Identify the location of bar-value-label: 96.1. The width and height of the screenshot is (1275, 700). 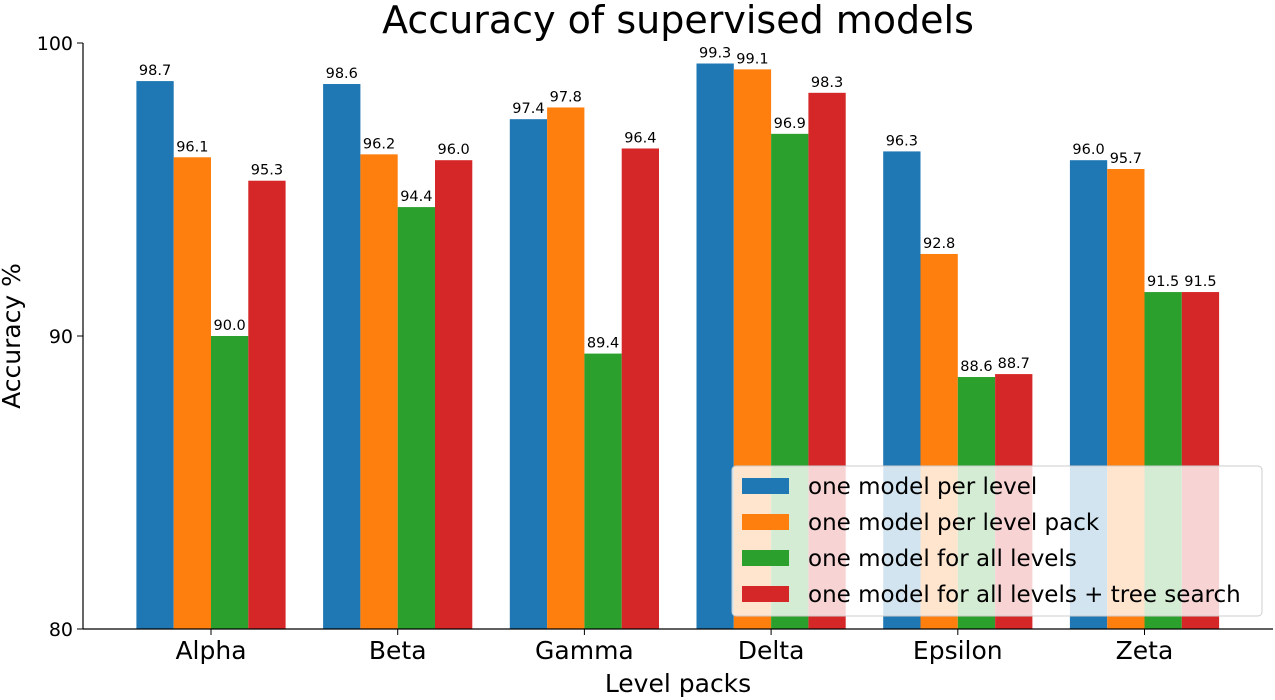
(192, 147).